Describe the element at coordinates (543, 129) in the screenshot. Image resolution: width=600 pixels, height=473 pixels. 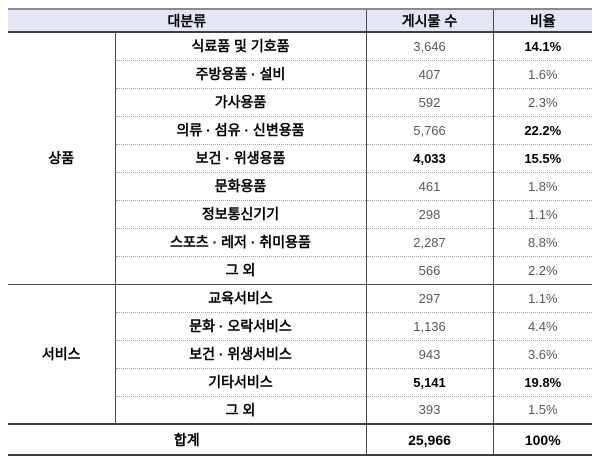
I see `ratio-cell: 22.2%` at that location.